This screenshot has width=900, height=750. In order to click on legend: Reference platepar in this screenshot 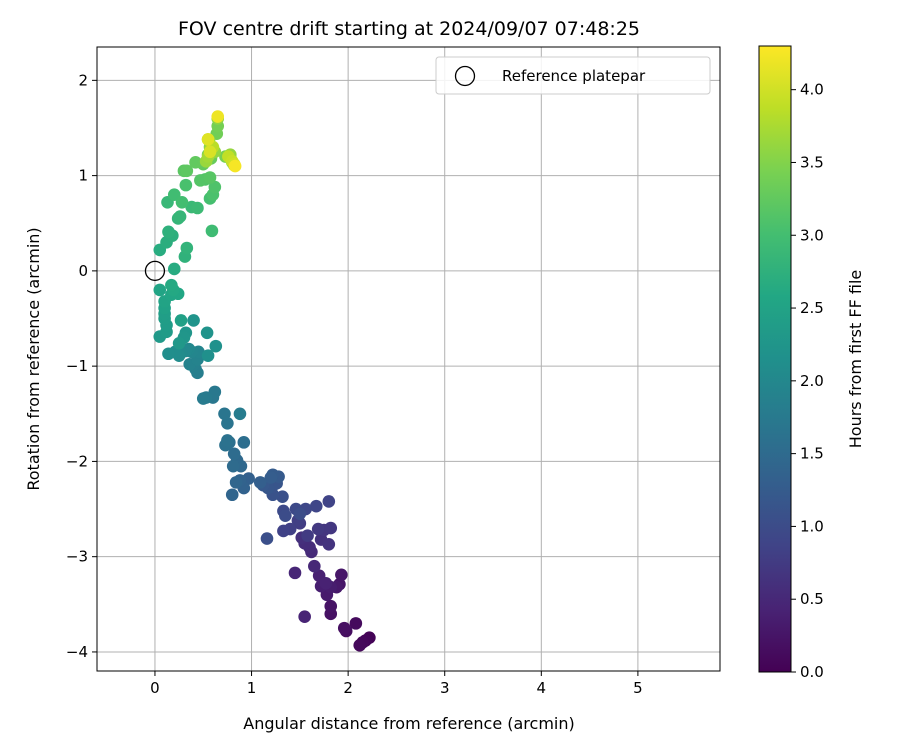, I will do `click(573, 75)`.